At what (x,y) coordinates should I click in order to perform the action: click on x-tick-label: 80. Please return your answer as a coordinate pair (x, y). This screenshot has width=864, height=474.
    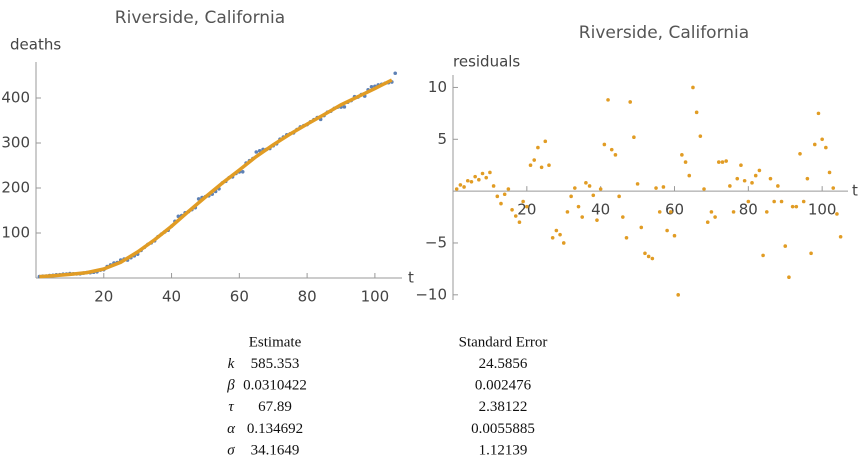
    Looking at the image, I should click on (748, 210).